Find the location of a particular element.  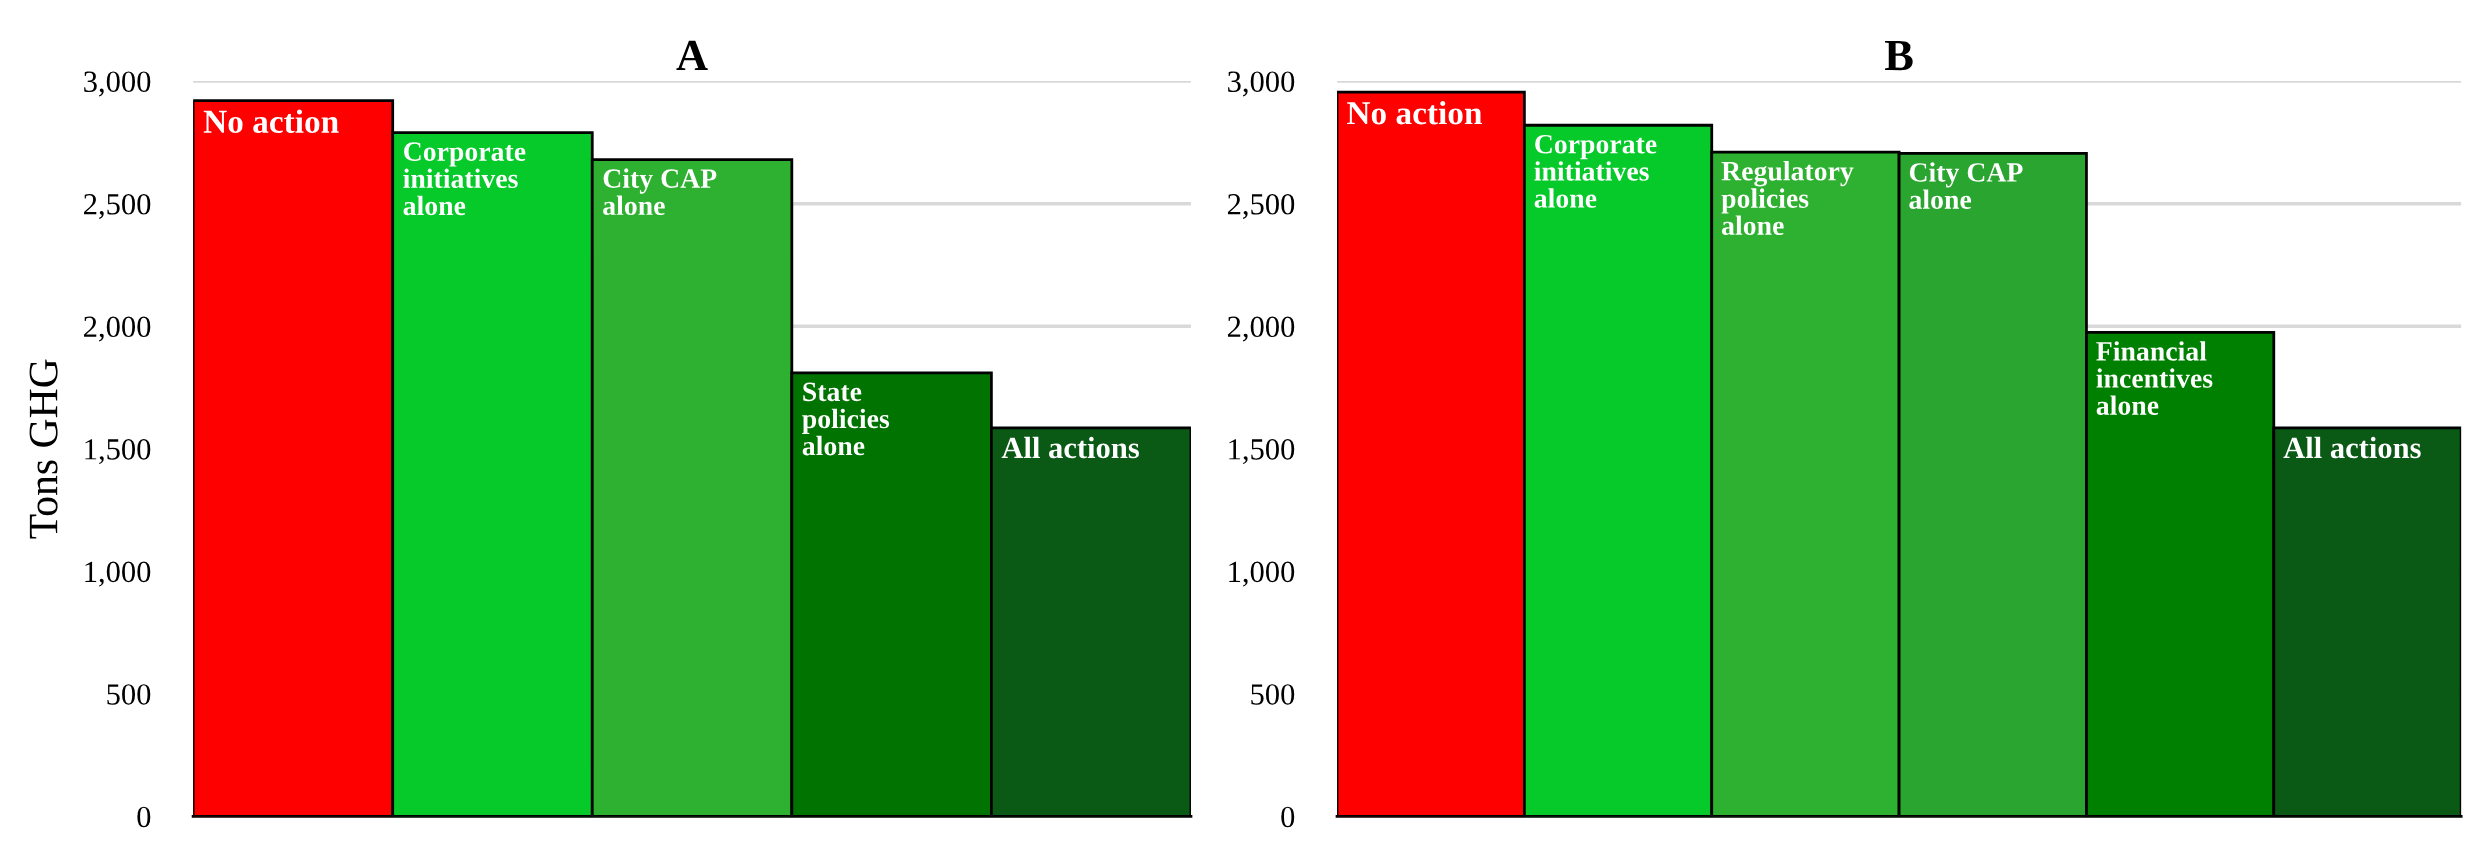

chart-title: B is located at coordinates (1899, 55).